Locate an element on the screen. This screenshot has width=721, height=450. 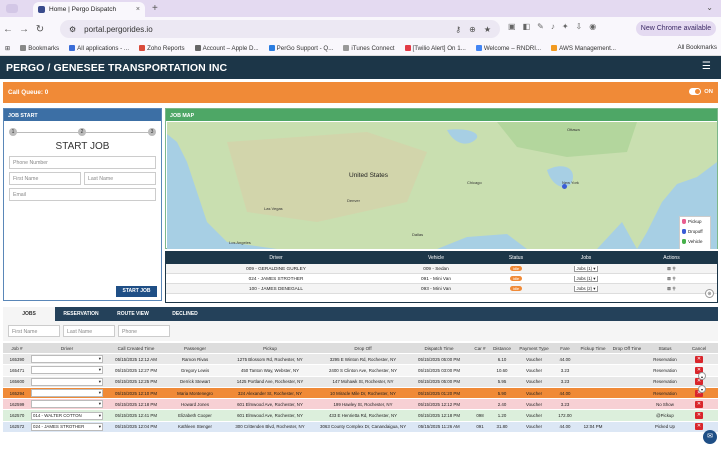
filter-last-name-input: Last Name is located at coordinates (89, 331).